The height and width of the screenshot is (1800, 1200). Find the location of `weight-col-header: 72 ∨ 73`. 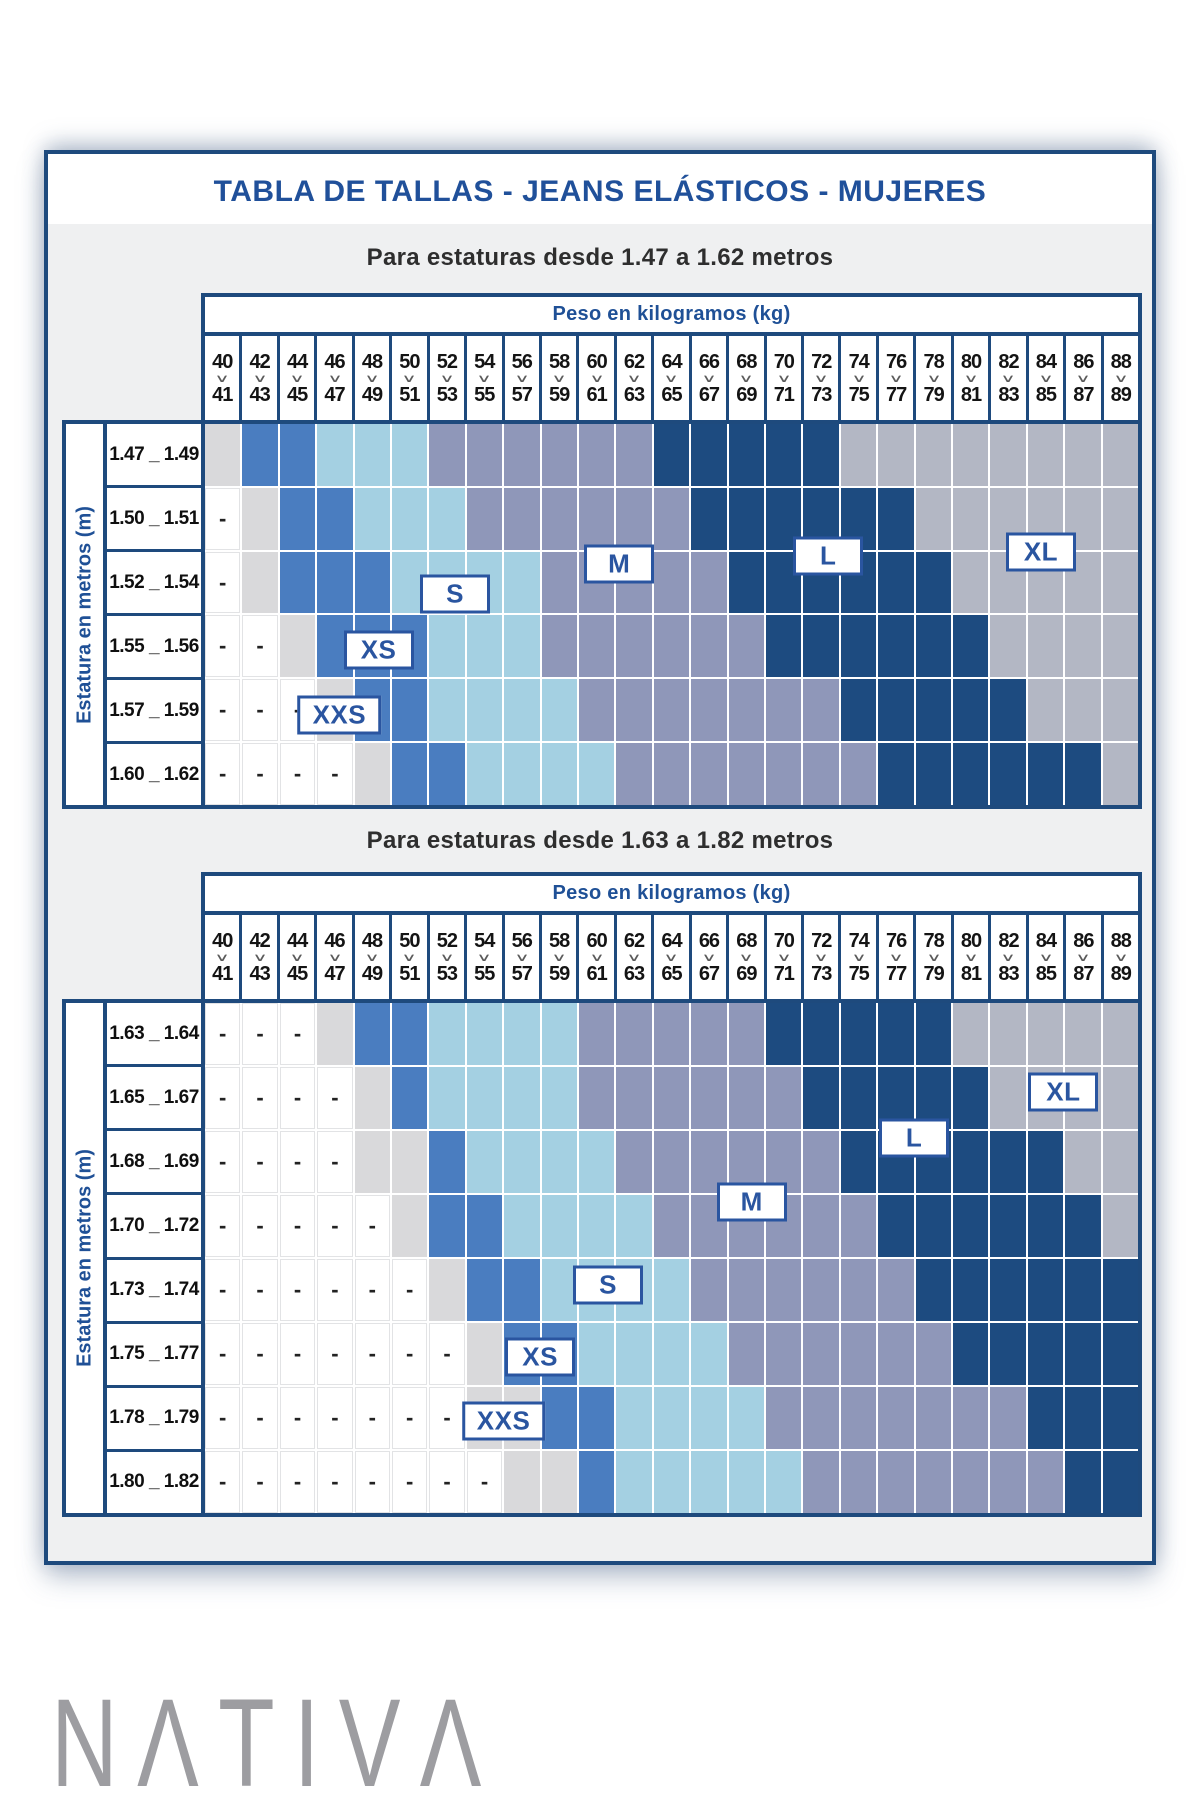

weight-col-header: 72 ∨ 73 is located at coordinates (821, 378).